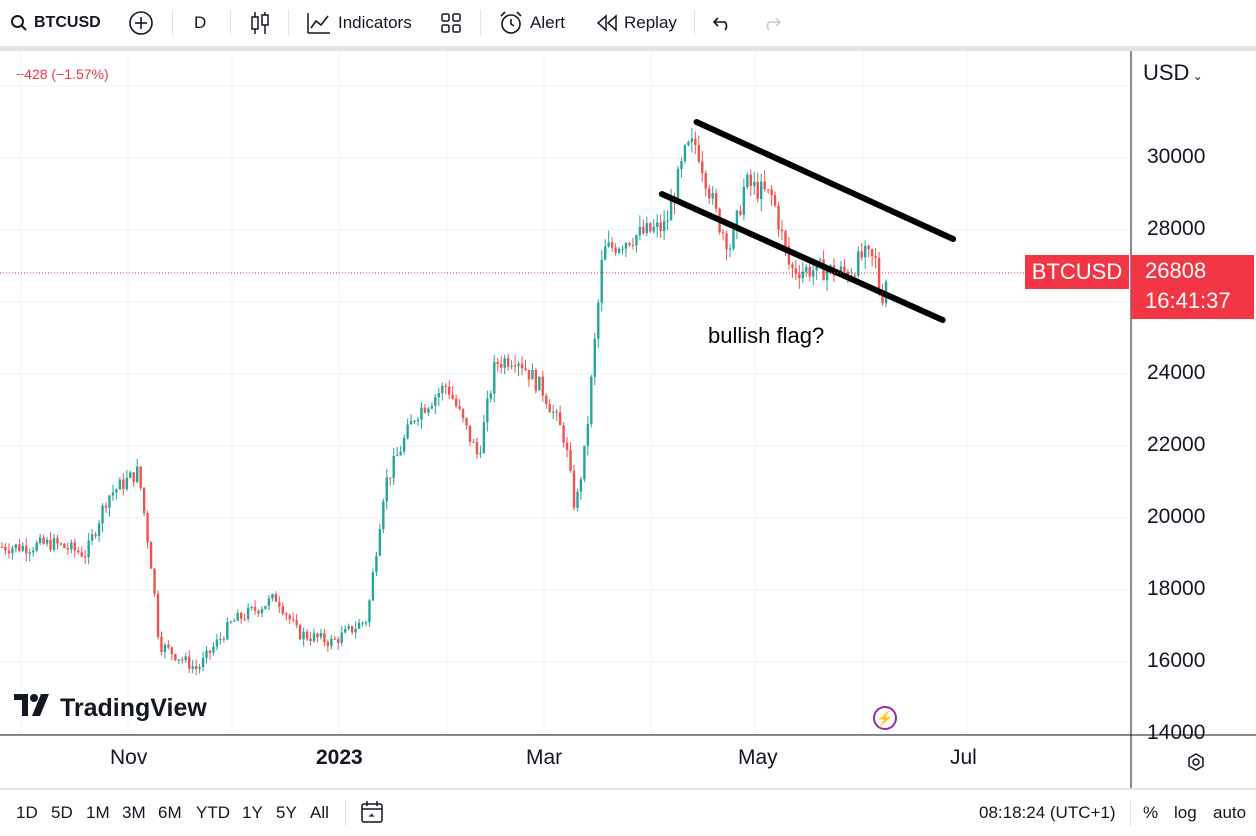 Image resolution: width=1256 pixels, height=836 pixels. What do you see at coordinates (771, 23) in the screenshot?
I see `redo-button` at bounding box center [771, 23].